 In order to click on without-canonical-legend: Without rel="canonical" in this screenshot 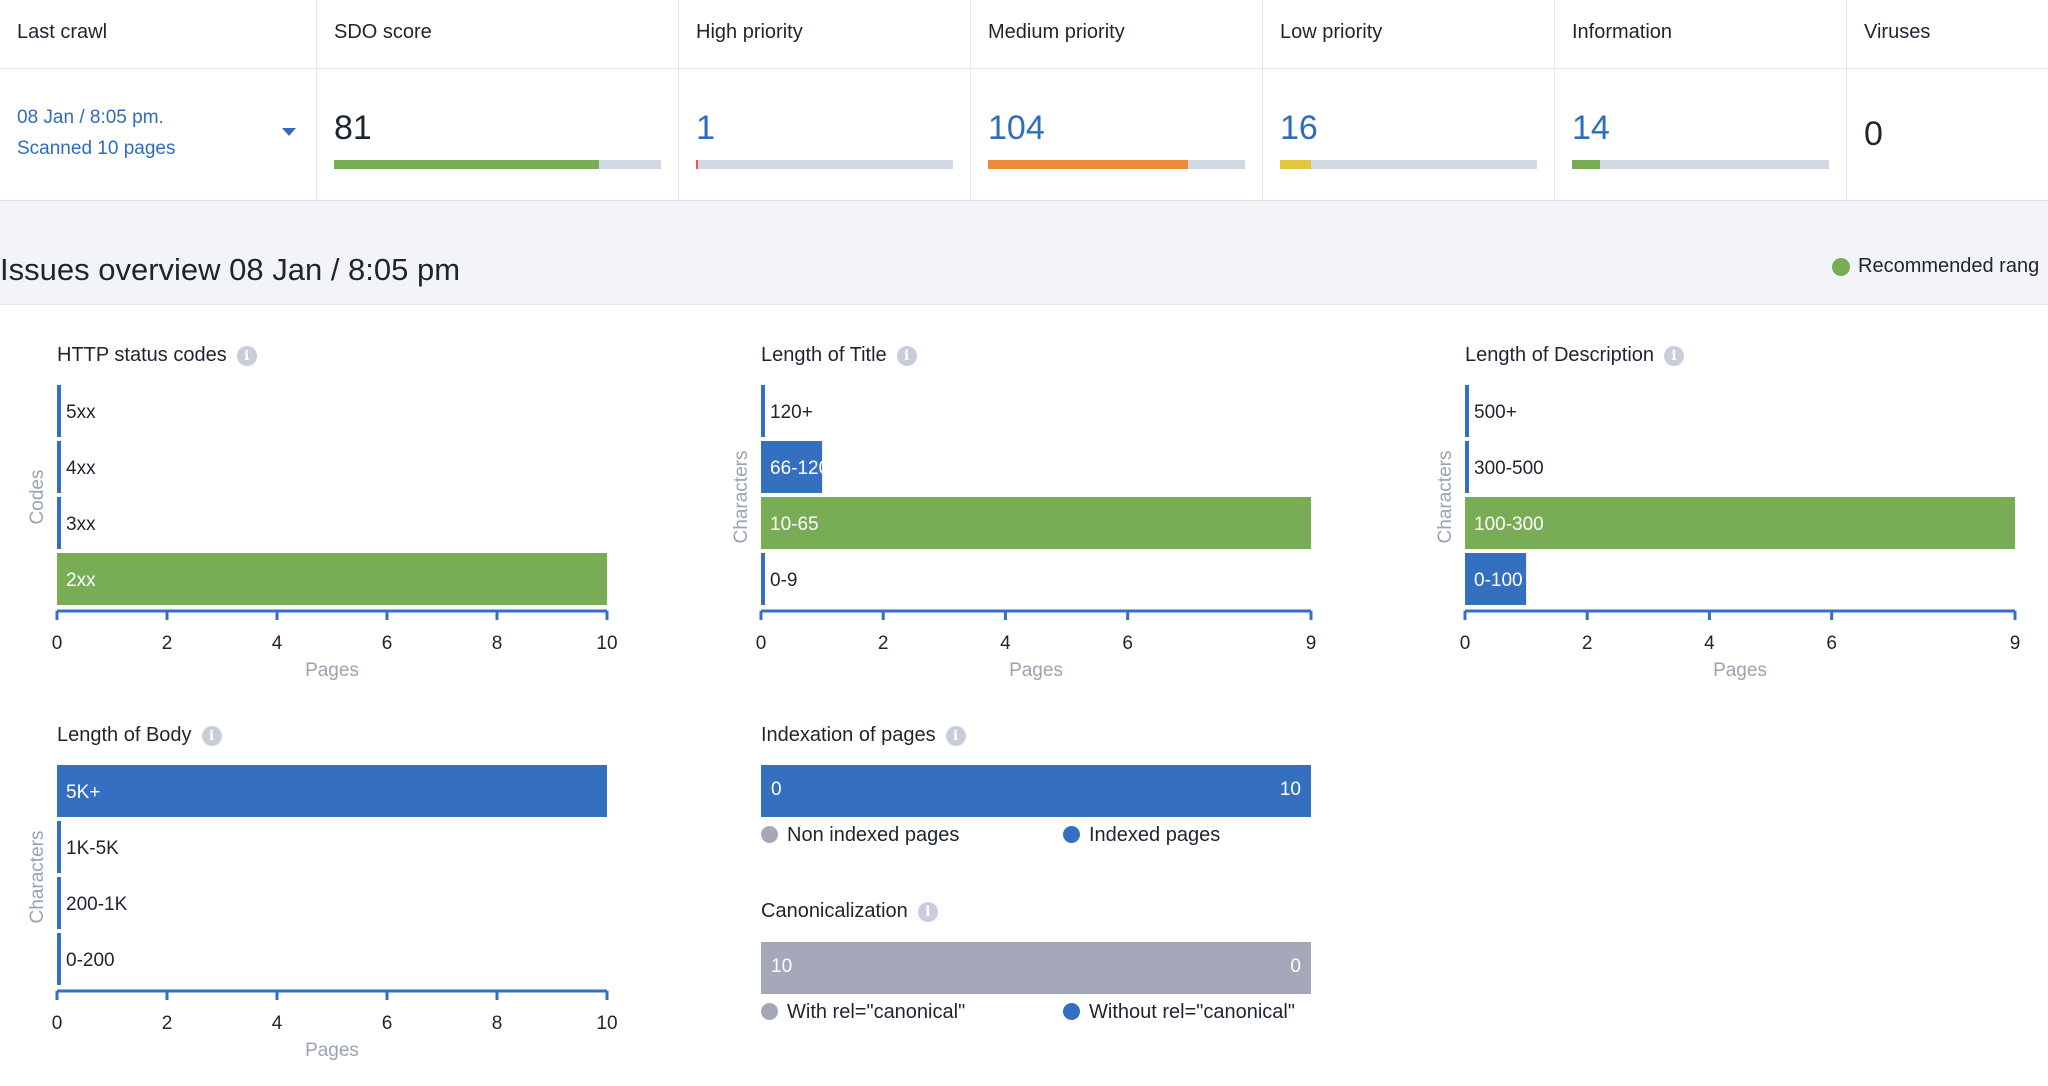, I will do `click(1179, 1012)`.